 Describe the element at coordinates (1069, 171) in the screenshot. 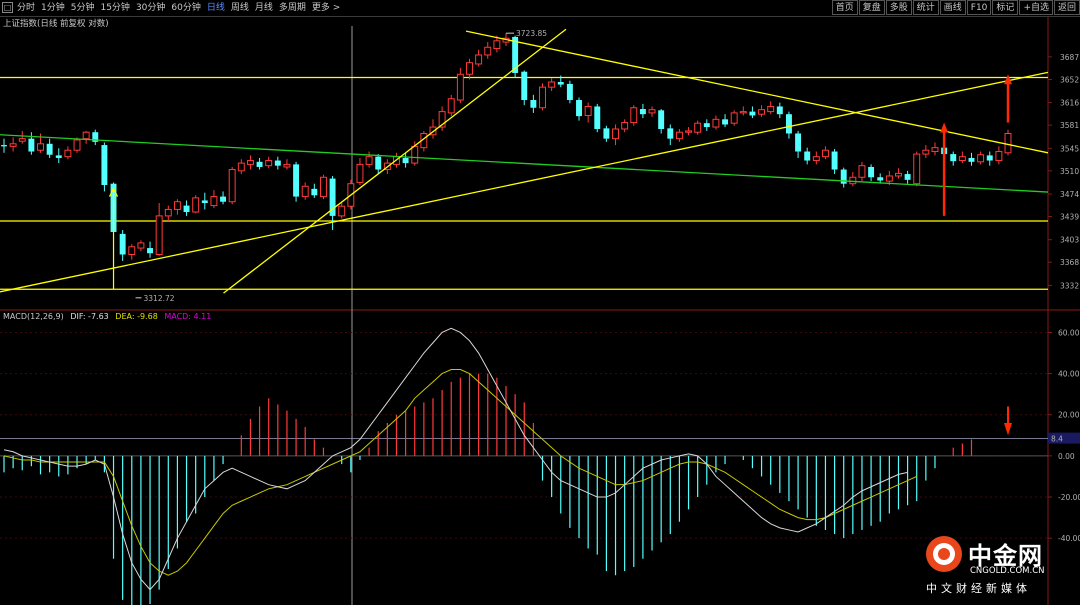

I see `y-tick-label: 3510` at that location.